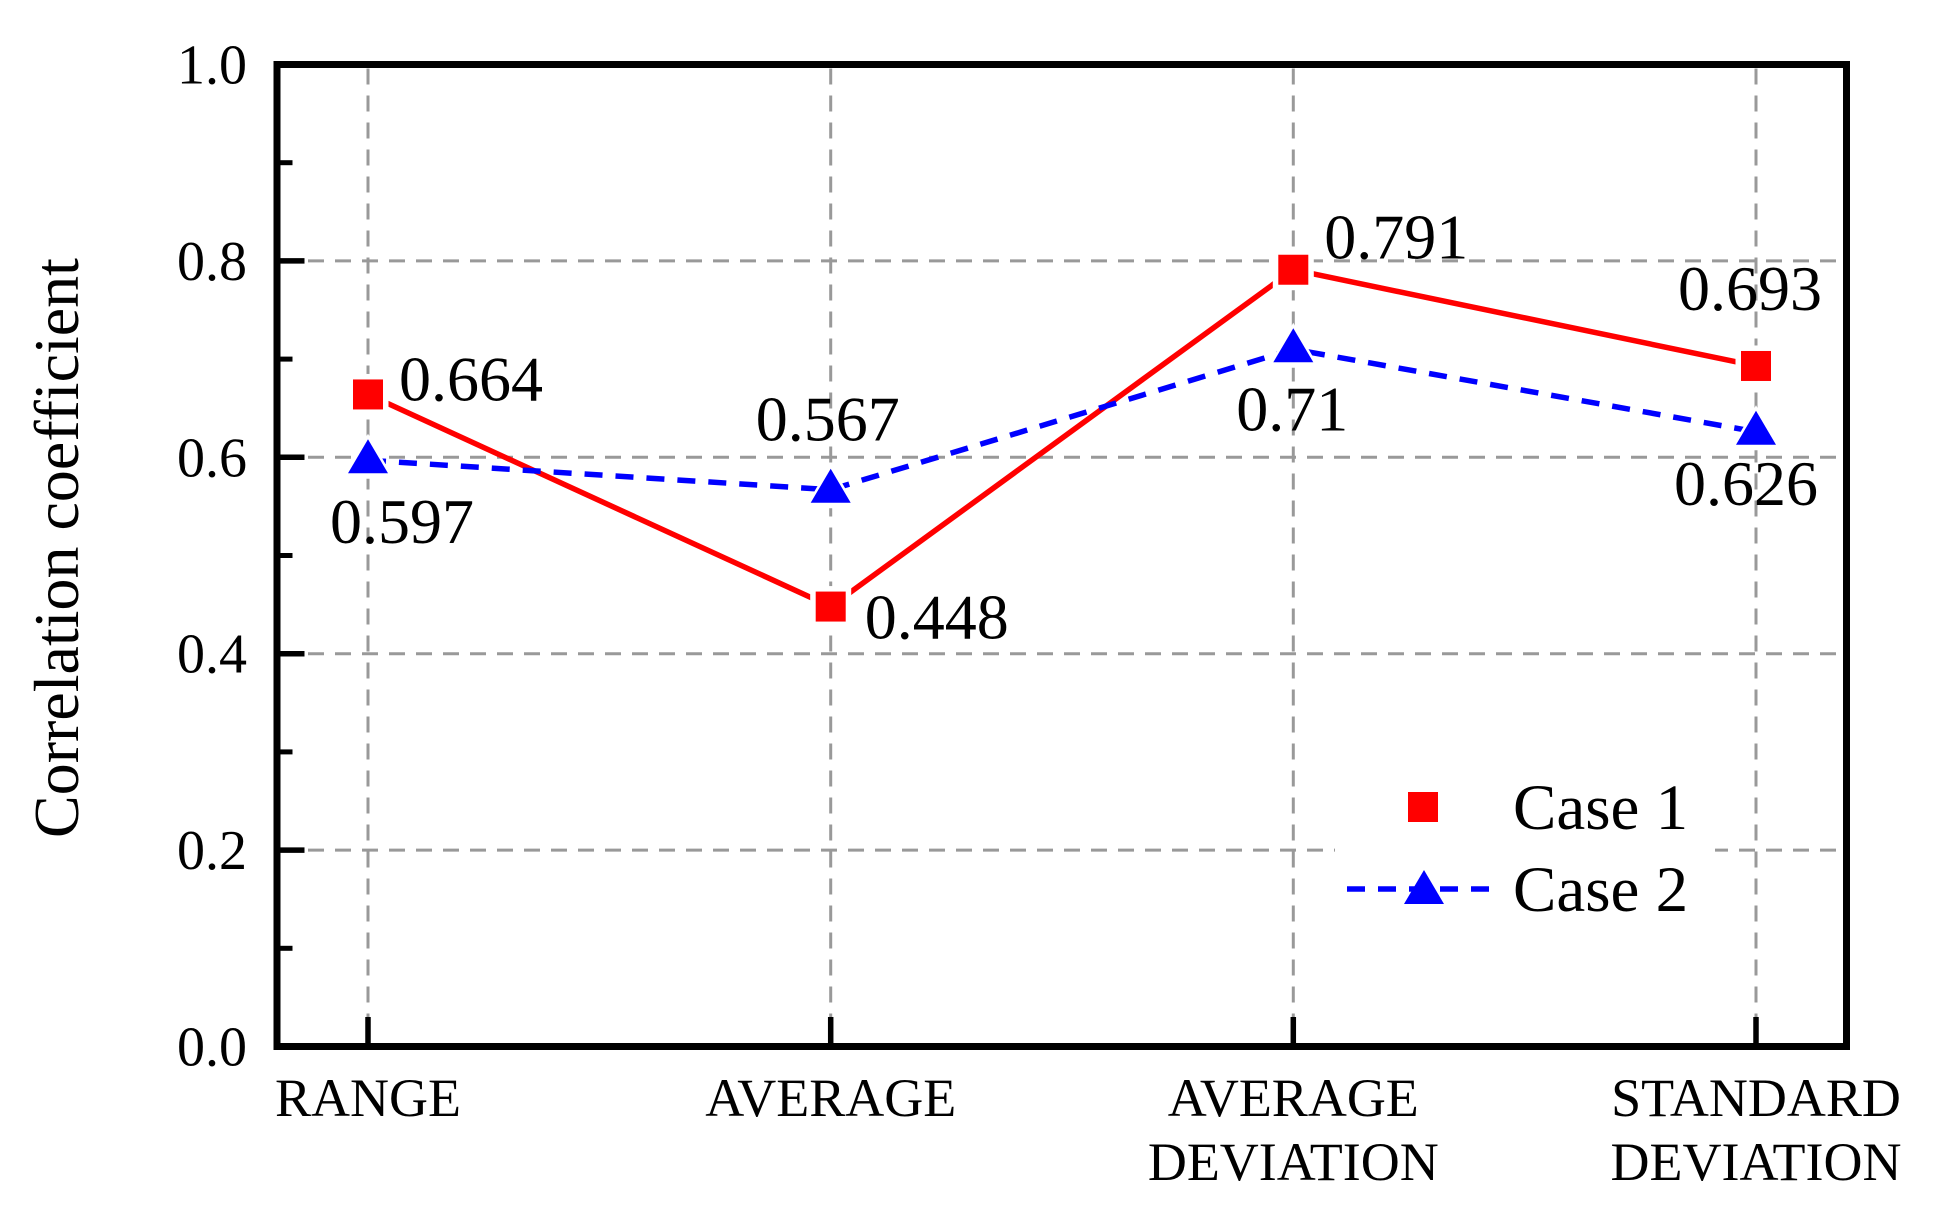 The width and height of the screenshot is (1945, 1215). Describe the element at coordinates (471, 378) in the screenshot. I see `point-label: 0.664` at that location.